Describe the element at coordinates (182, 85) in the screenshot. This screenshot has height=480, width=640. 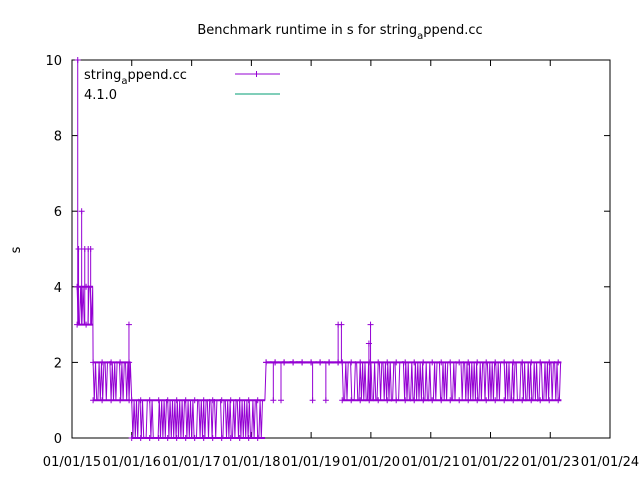
I see `legend: stringappend.cc 4.1.0` at that location.